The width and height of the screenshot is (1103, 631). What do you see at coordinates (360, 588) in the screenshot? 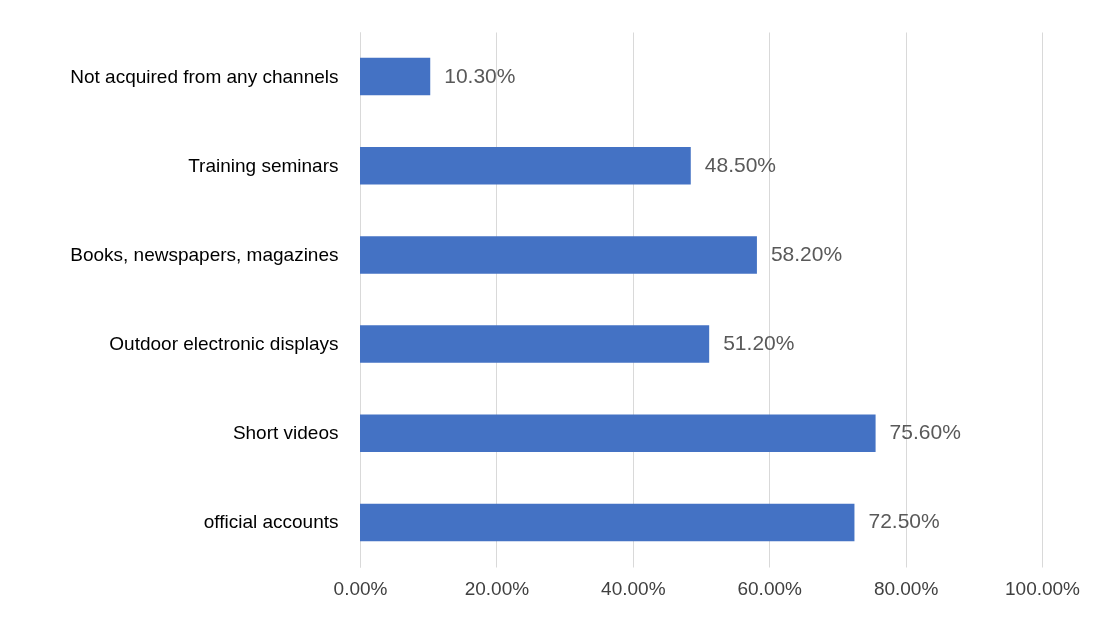
I see `x-tick-label: 0.00%` at bounding box center [360, 588].